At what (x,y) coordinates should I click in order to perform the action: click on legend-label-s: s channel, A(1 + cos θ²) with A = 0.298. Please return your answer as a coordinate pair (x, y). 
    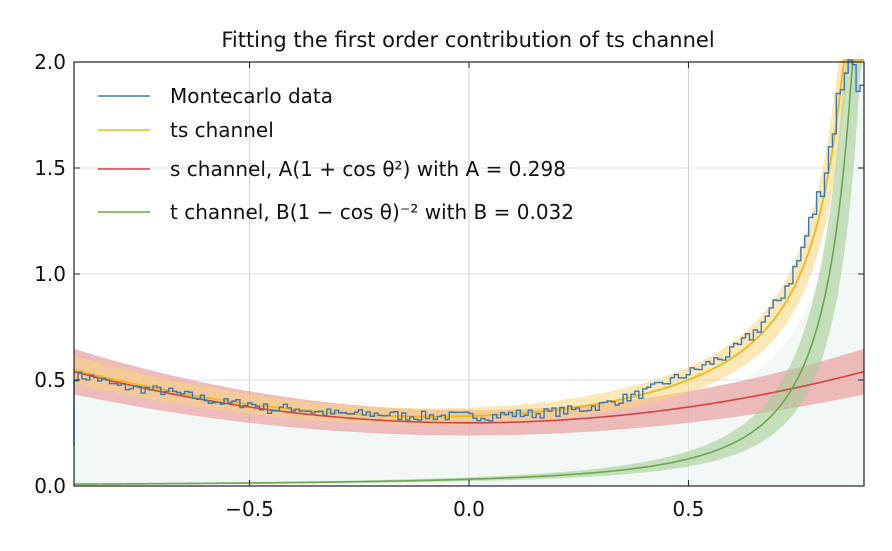
    Looking at the image, I should click on (368, 169).